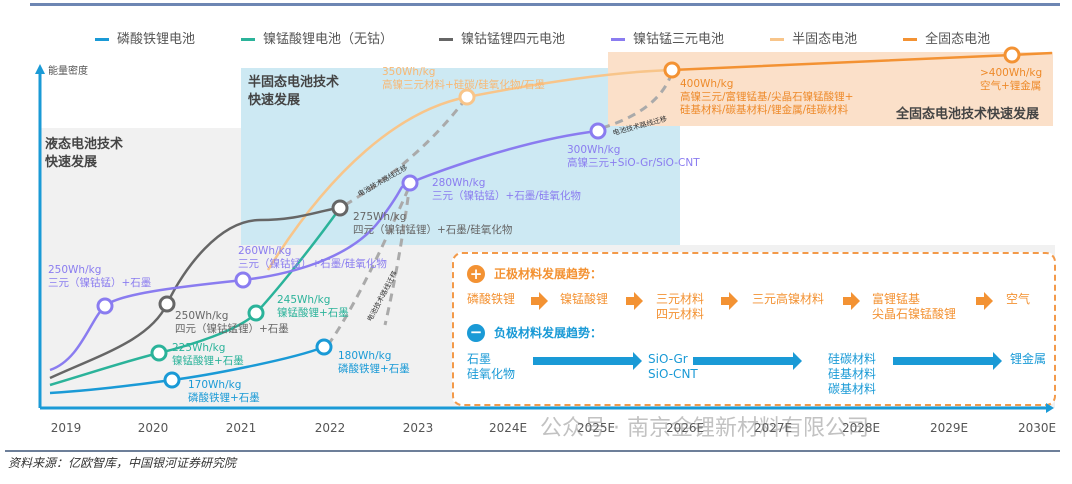 This screenshot has height=484, width=1072. Describe the element at coordinates (949, 428) in the screenshot. I see `x-tick-label: 2029E` at that location.